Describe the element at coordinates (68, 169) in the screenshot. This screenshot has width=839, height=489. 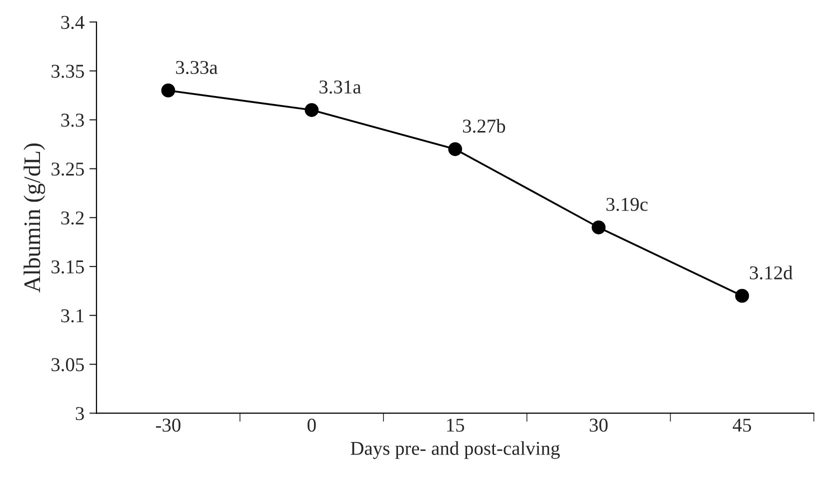
I see `y-tick-label: 3.25` at that location.